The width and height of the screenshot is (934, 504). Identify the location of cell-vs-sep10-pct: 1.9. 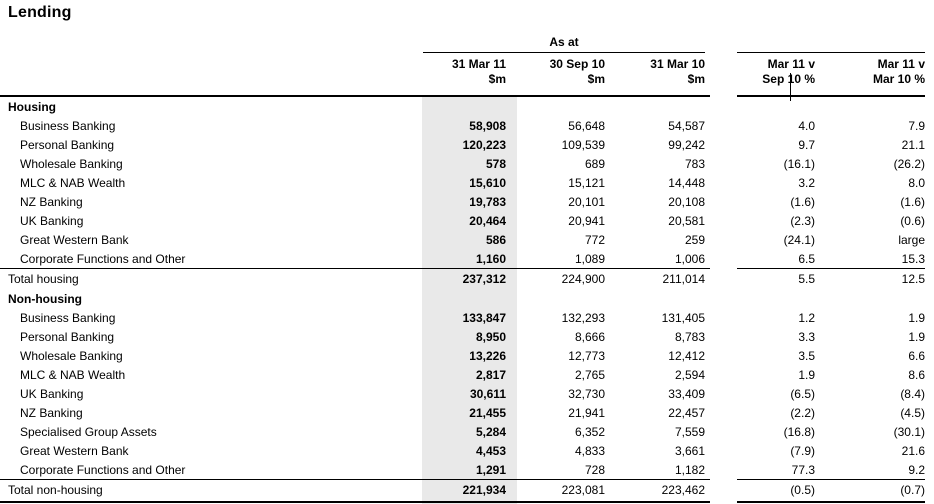
(806, 375).